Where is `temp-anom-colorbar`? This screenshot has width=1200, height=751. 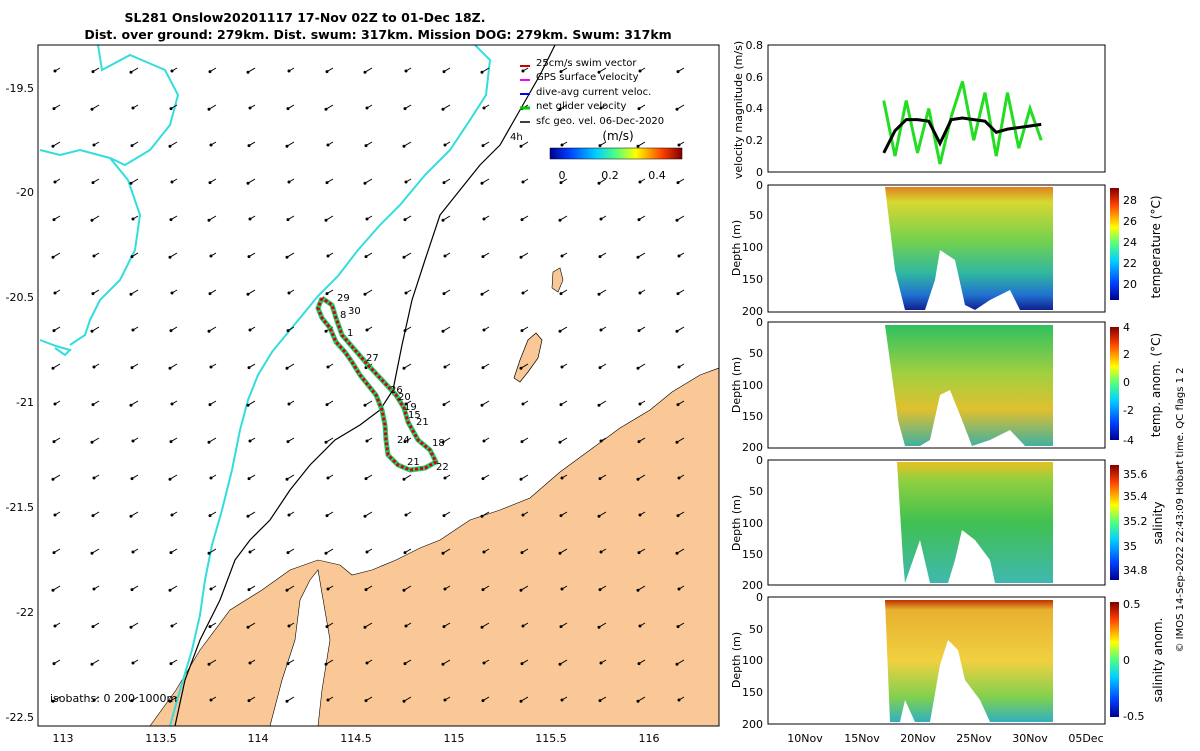
temp-anom-colorbar is located at coordinates (1114, 383).